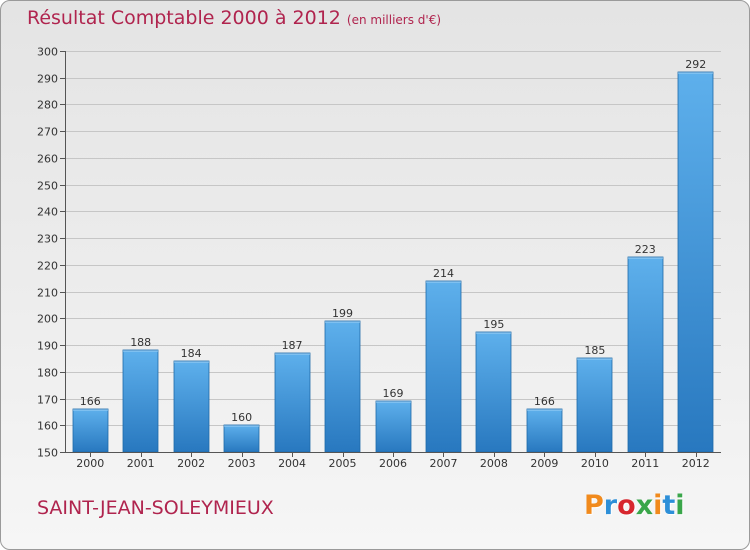  I want to click on y-tick-label: 150, so click(47, 453).